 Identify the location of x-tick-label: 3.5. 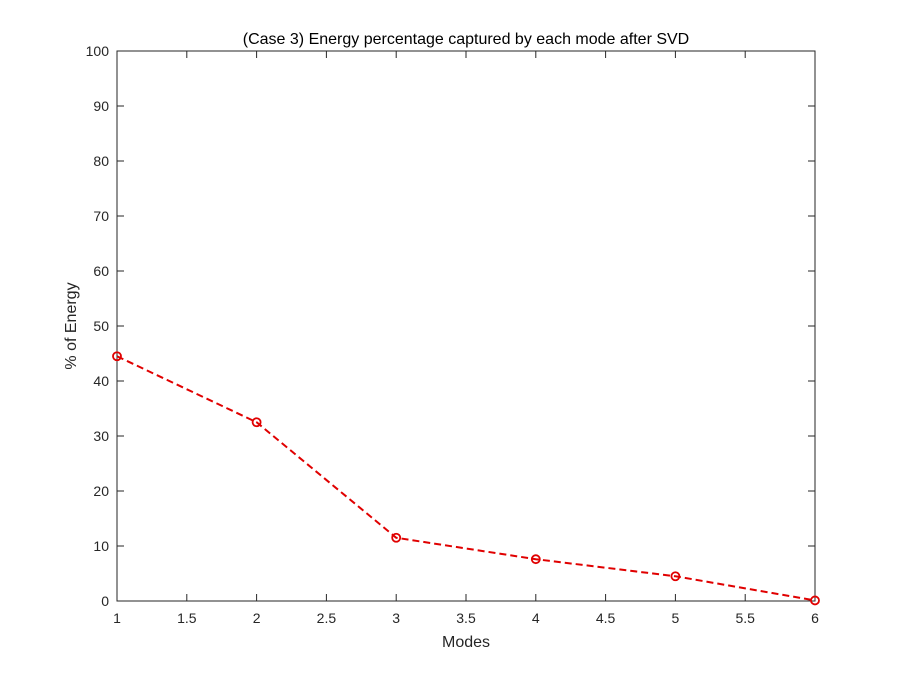
(466, 618).